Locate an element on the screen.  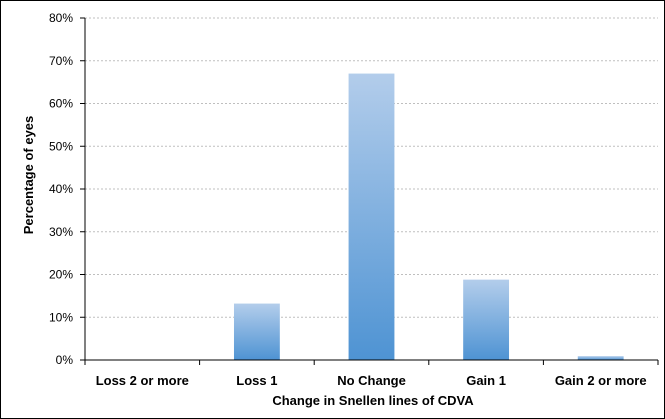
x-tick-label: Gain 1 is located at coordinates (486, 380).